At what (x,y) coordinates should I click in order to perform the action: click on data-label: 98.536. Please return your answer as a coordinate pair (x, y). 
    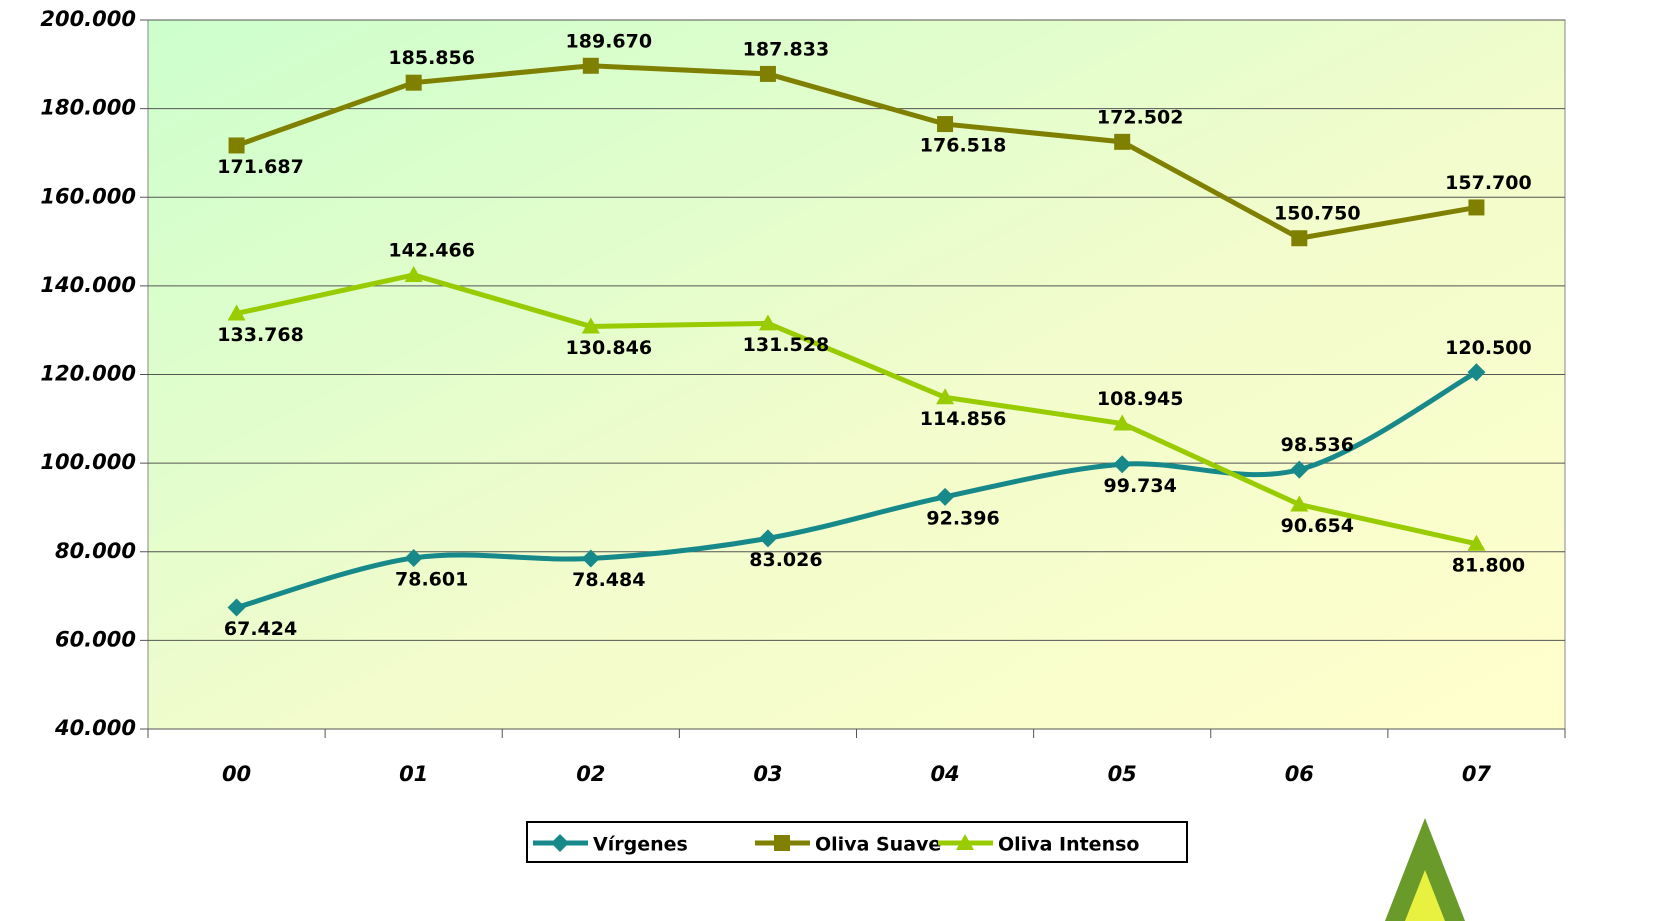
    Looking at the image, I should click on (1317, 445).